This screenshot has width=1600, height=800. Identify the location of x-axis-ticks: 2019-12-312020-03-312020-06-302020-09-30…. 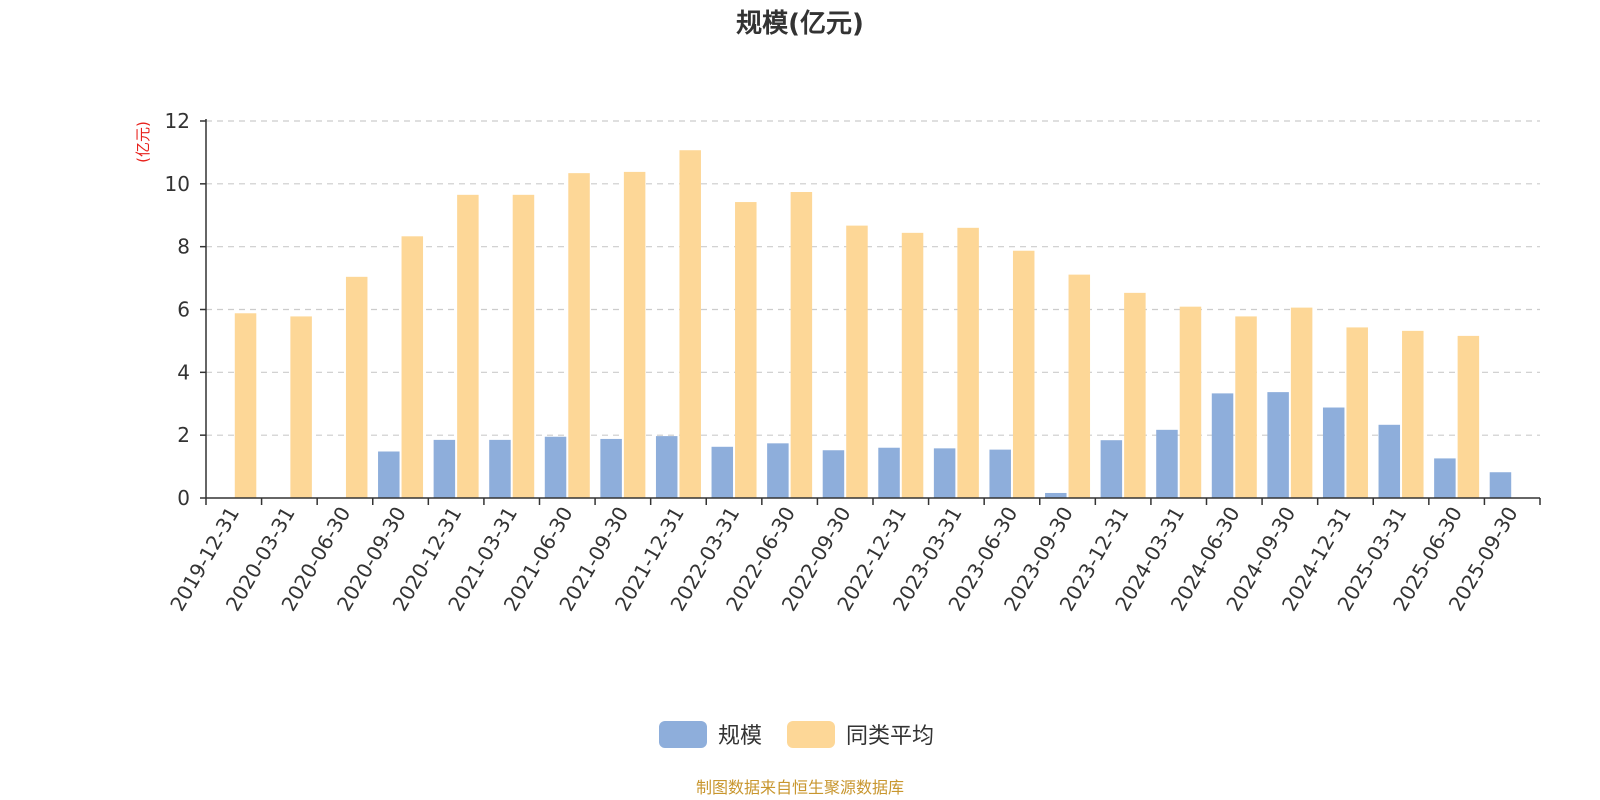
(853, 556).